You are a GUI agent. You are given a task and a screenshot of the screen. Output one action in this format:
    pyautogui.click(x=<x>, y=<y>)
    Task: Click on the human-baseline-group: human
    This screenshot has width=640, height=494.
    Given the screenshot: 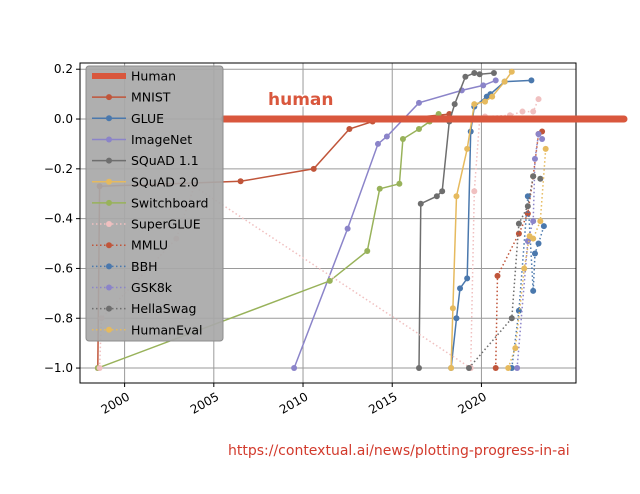 What is the action you would take?
    pyautogui.click(x=424, y=106)
    